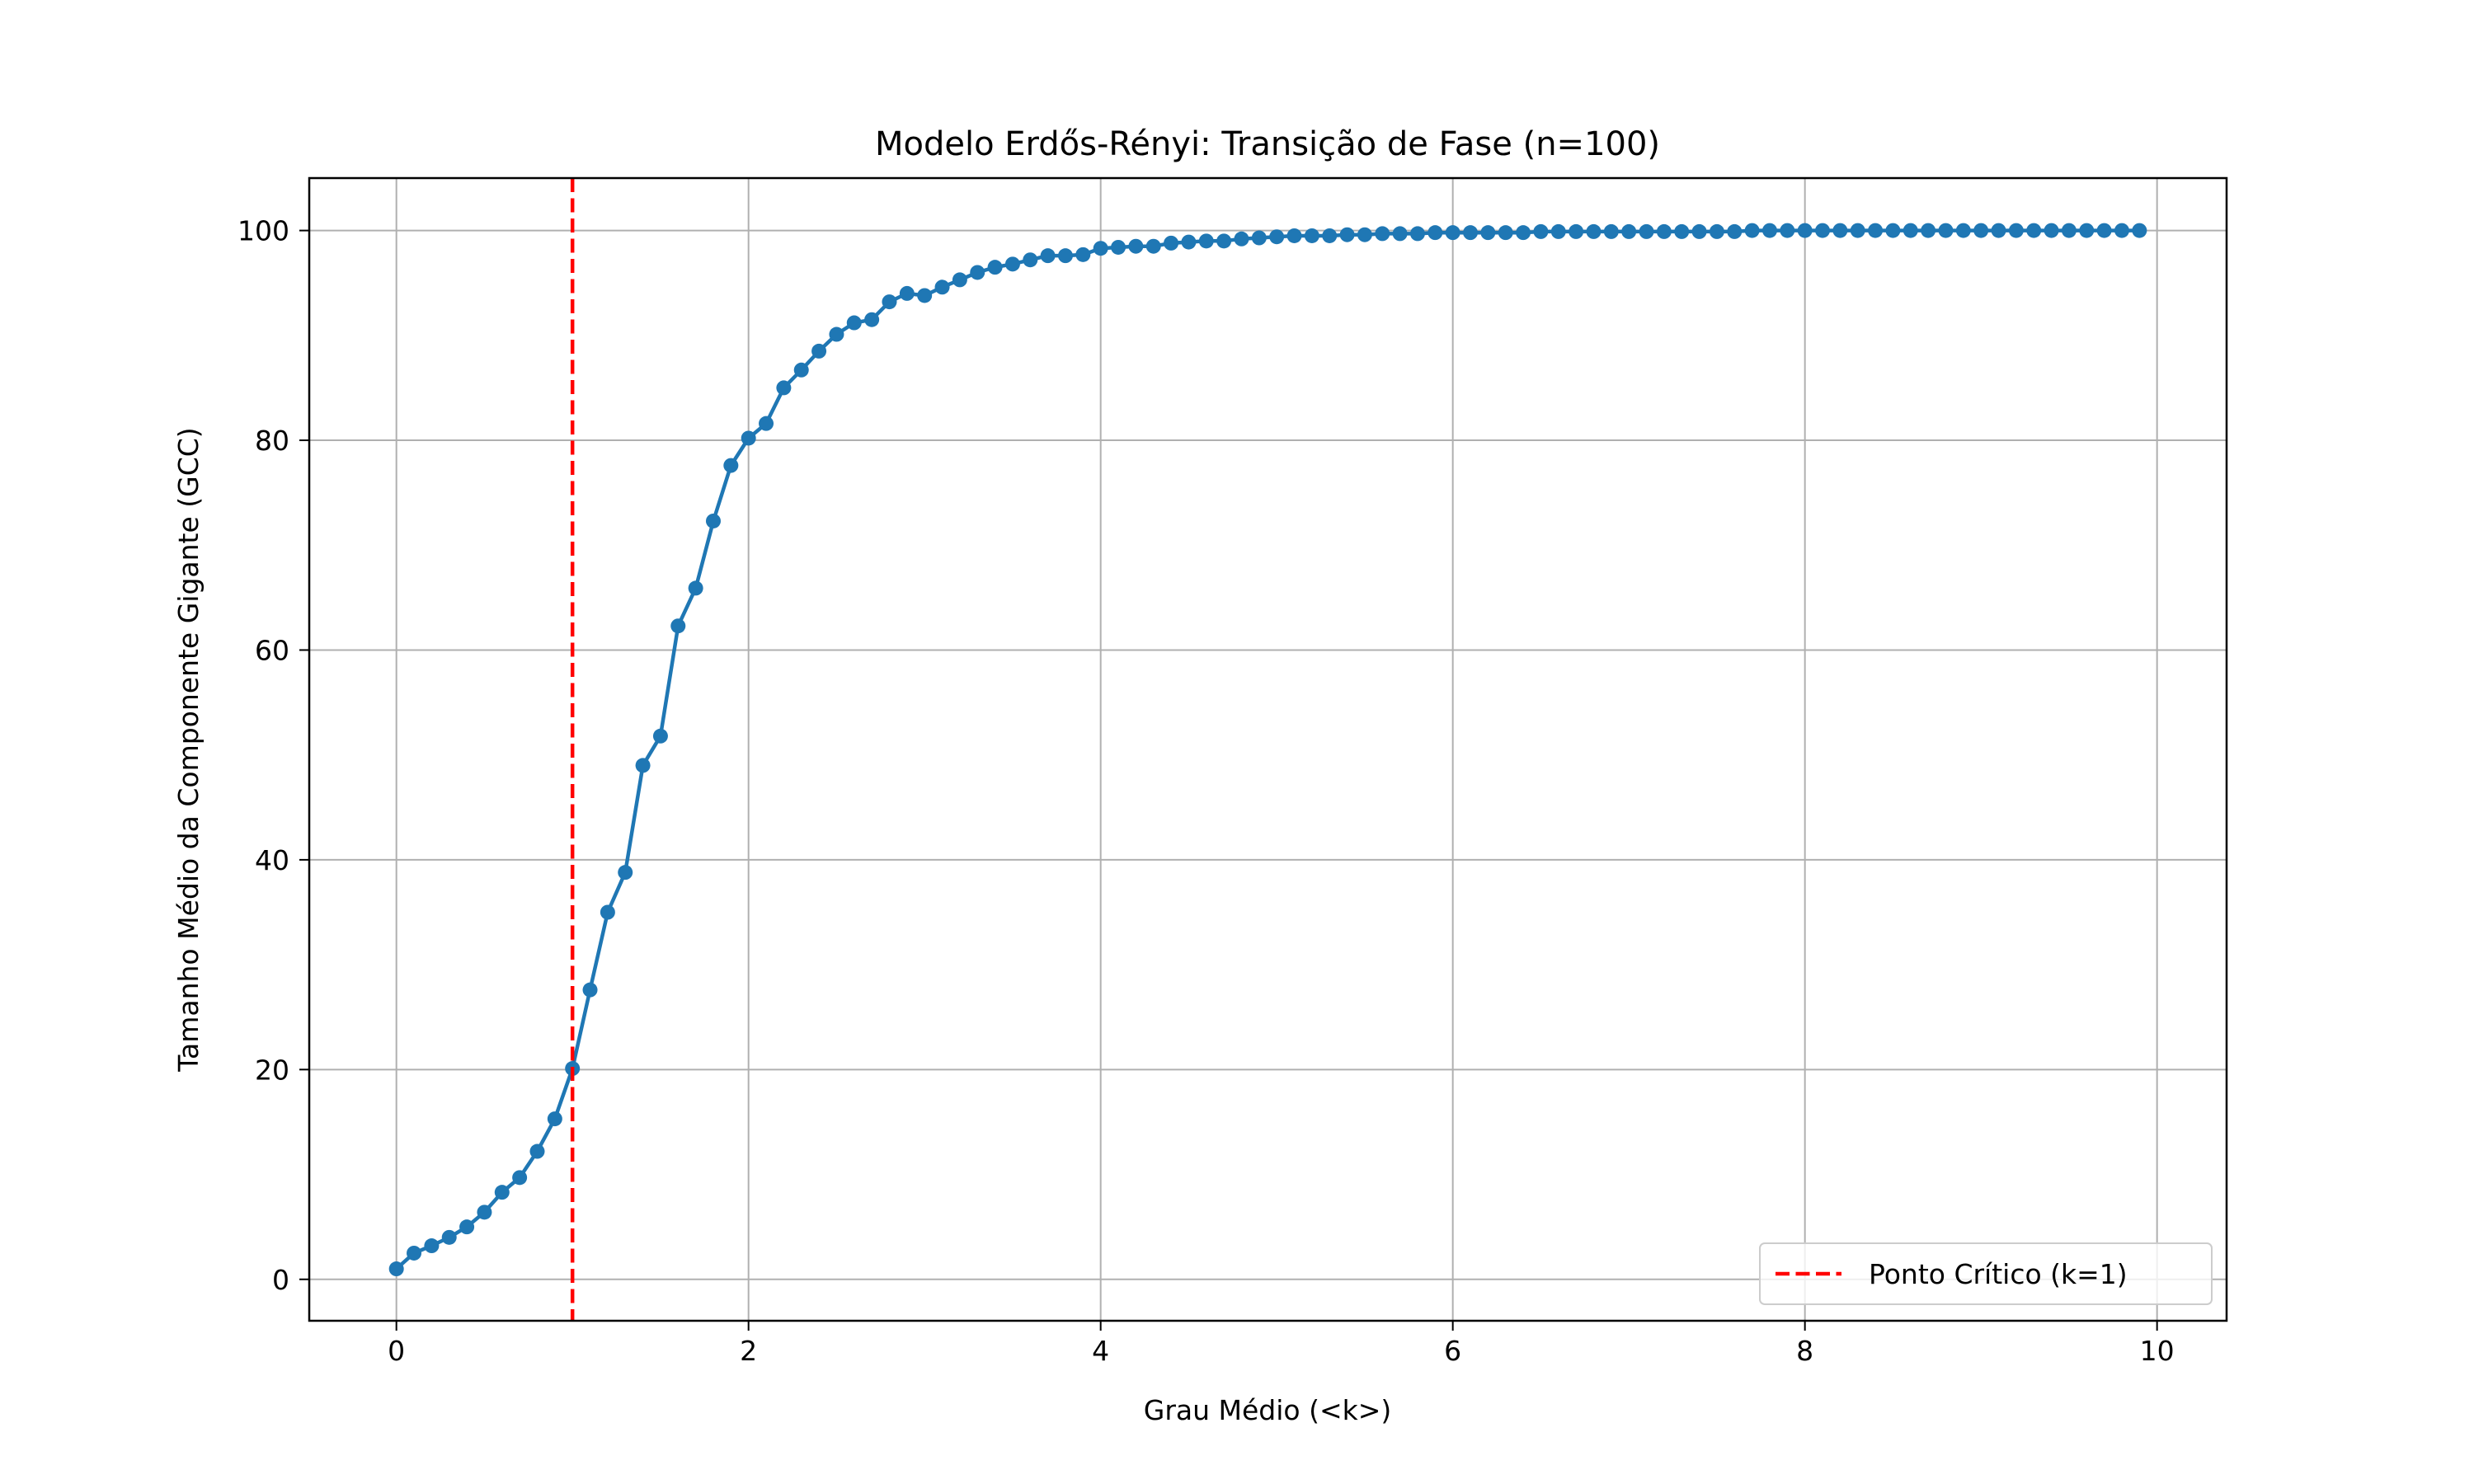 The width and height of the screenshot is (2474, 1484). What do you see at coordinates (272, 650) in the screenshot?
I see `y-tick-label: 60` at bounding box center [272, 650].